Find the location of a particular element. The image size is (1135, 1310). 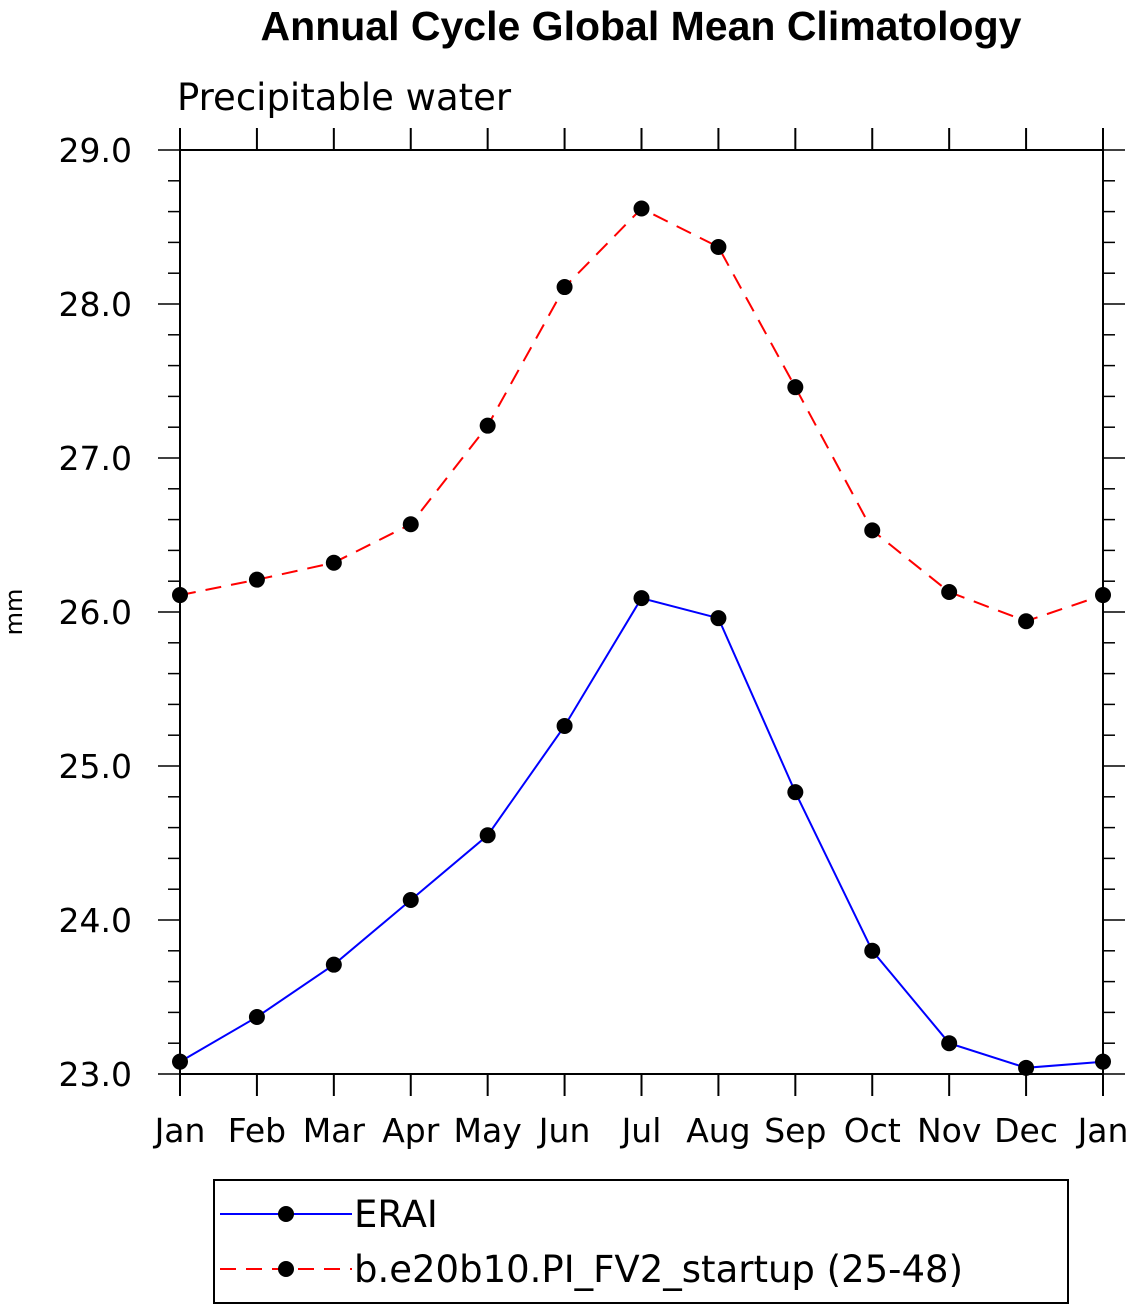

y-tick-label: 27.0 is located at coordinates (95, 458).